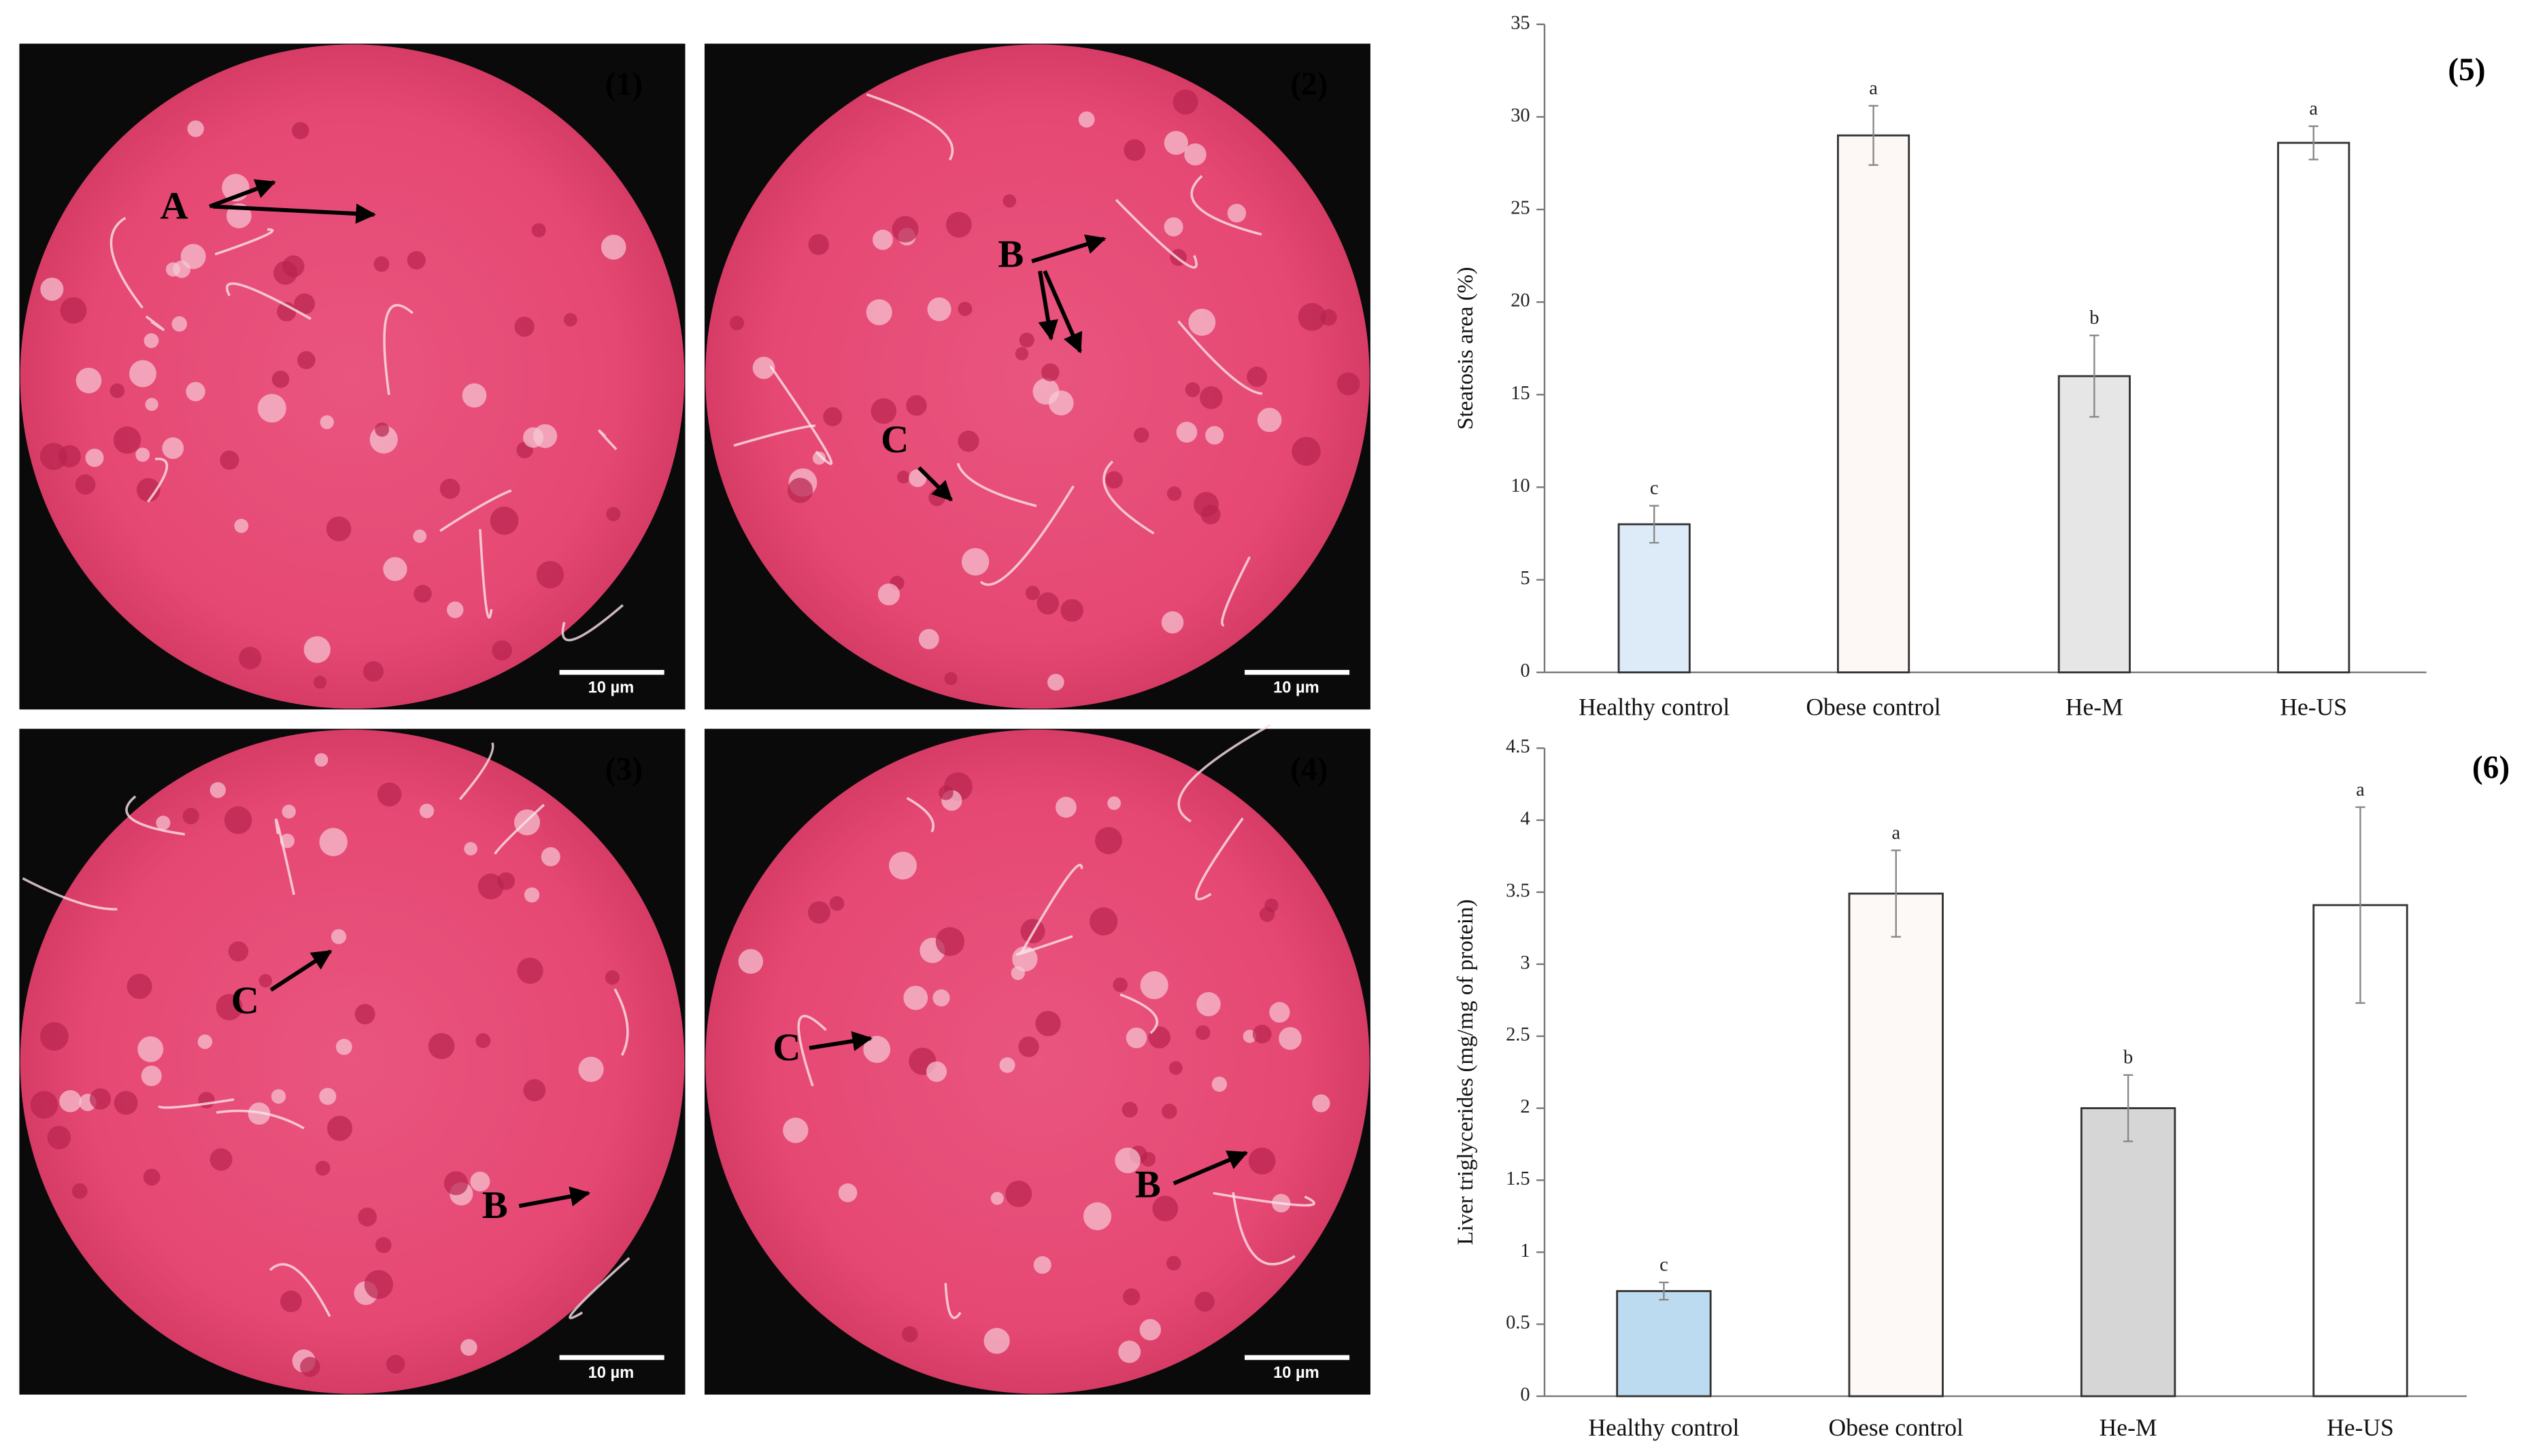 This screenshot has height=1456, width=2528. What do you see at coordinates (1525, 578) in the screenshot?
I see `y-tick-label: 5` at bounding box center [1525, 578].